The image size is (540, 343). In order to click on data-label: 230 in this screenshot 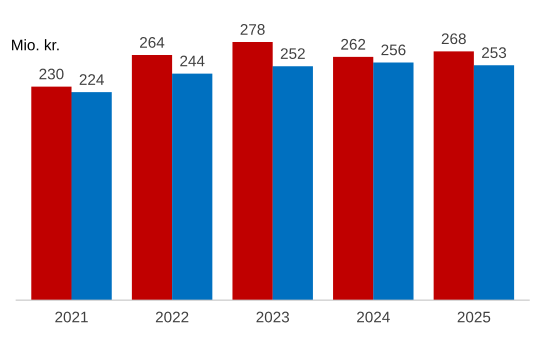, I will do `click(51, 74)`.